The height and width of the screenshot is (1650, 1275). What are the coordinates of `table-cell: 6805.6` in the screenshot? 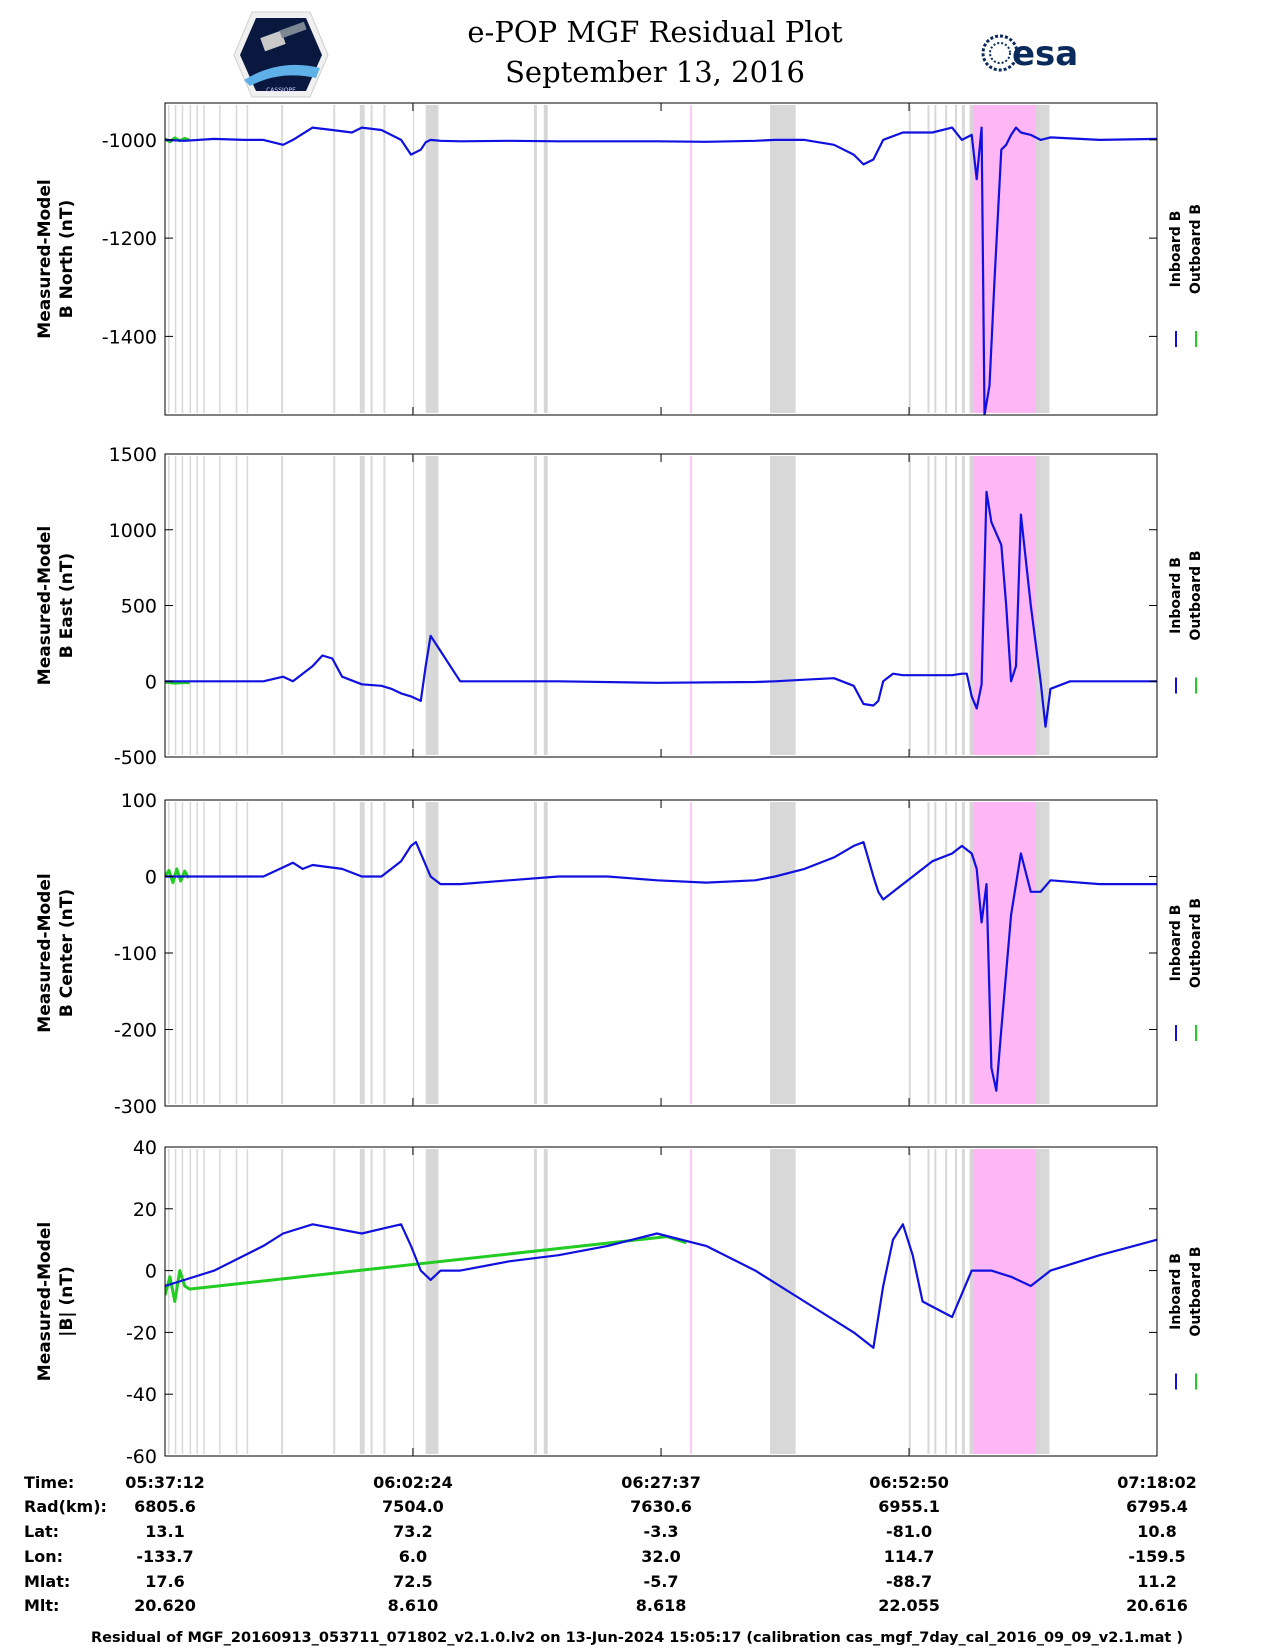 It's located at (165, 1506).